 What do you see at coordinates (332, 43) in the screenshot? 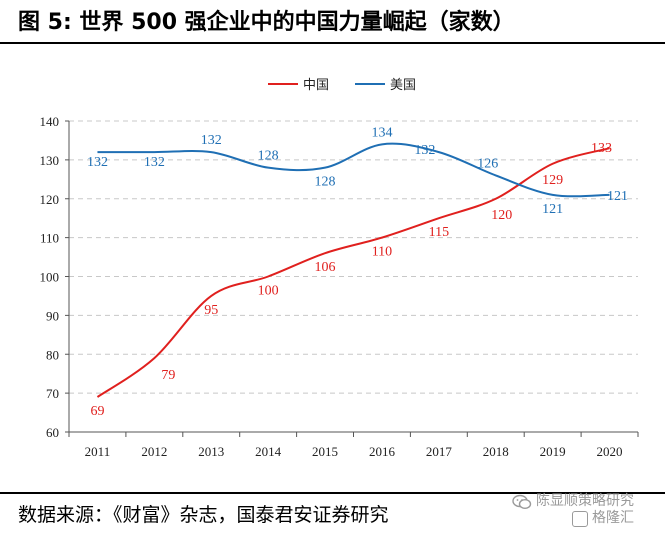
I see `top-rule` at bounding box center [332, 43].